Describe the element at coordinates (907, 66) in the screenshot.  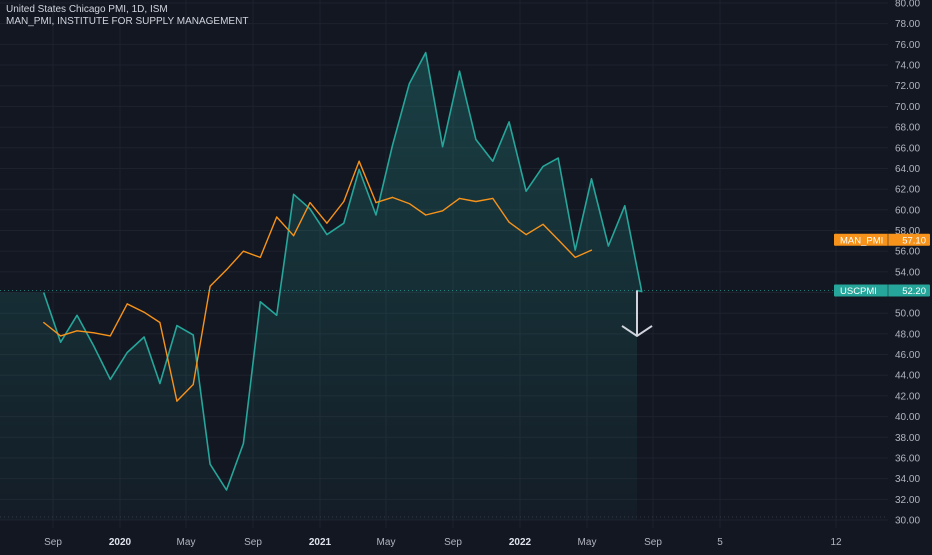
I see `y-tick-label: 74.00` at that location.